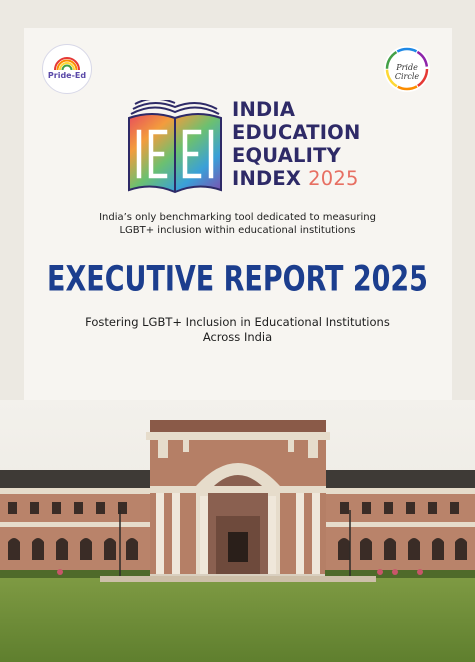 This screenshot has height=662, width=475. What do you see at coordinates (237, 279) in the screenshot?
I see `report-title: EXECUTIVE REPORT 2025` at bounding box center [237, 279].